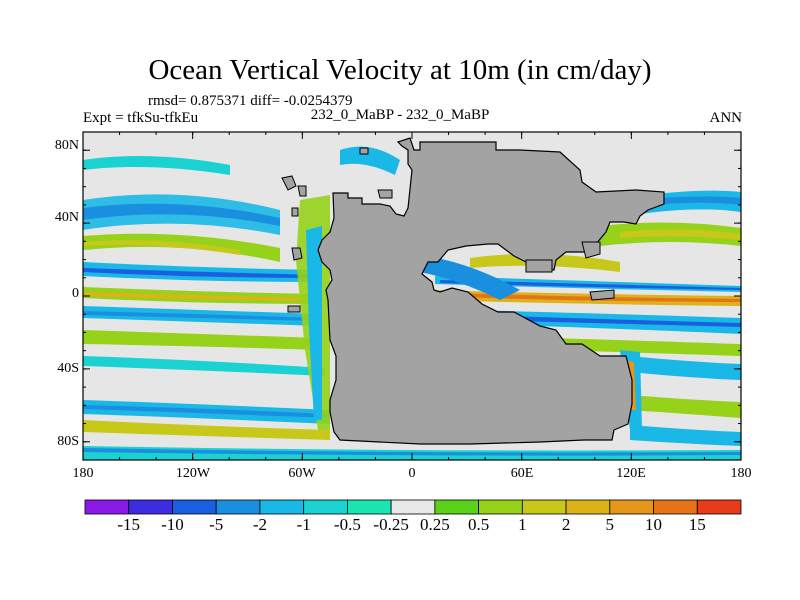 The width and height of the screenshot is (800, 600). I want to click on season-label: ANN, so click(726, 118).